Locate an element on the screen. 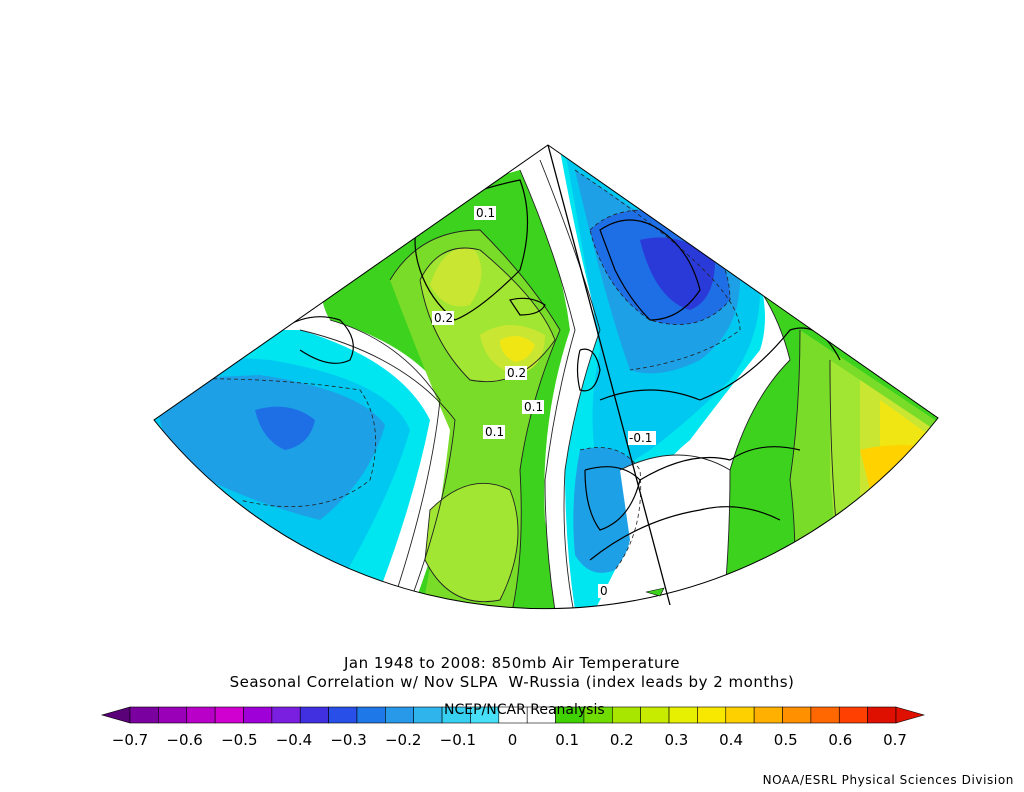 This screenshot has width=1024, height=792. colorbar-tick-label: 0.1 is located at coordinates (567, 740).